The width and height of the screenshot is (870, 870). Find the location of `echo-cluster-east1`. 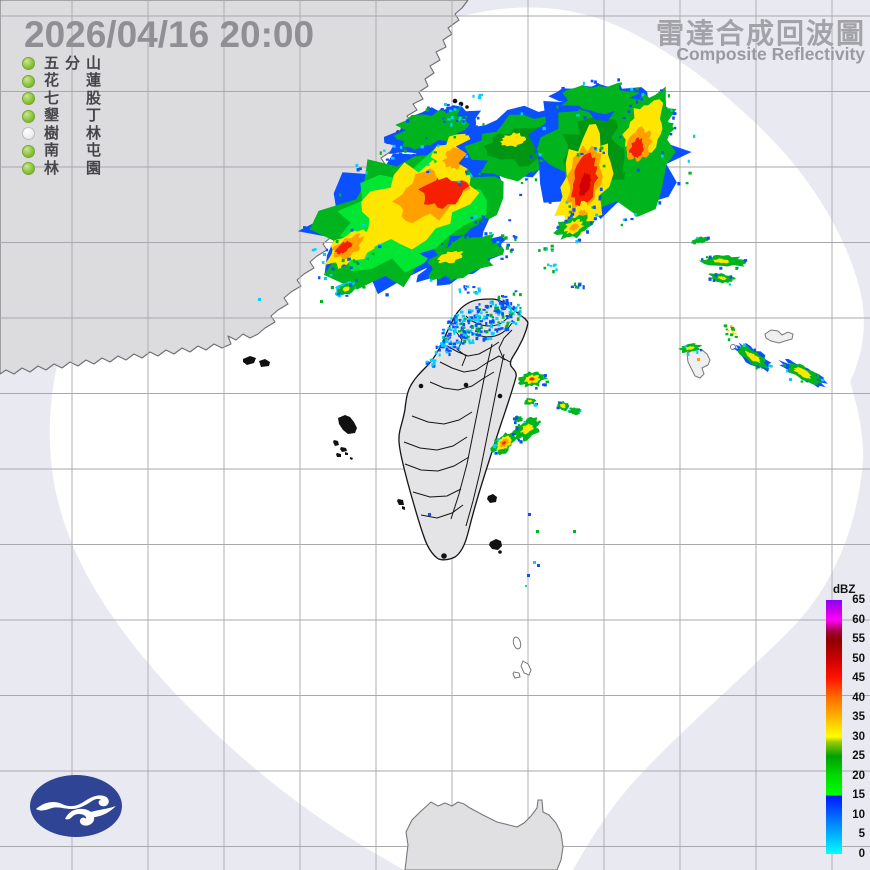

echo-cluster-east1 is located at coordinates (532, 379).